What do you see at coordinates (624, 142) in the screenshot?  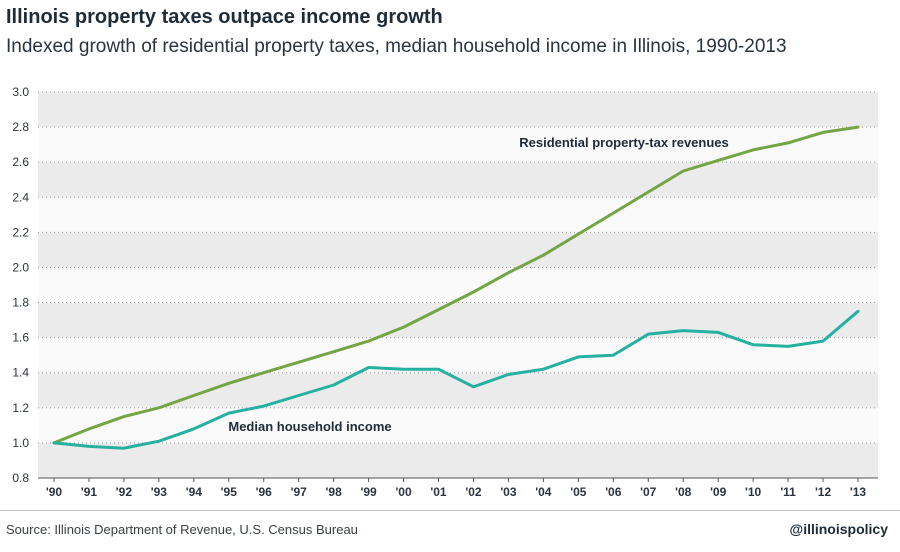 I see `series-label-property-tax: Residential property-tax revenues` at bounding box center [624, 142].